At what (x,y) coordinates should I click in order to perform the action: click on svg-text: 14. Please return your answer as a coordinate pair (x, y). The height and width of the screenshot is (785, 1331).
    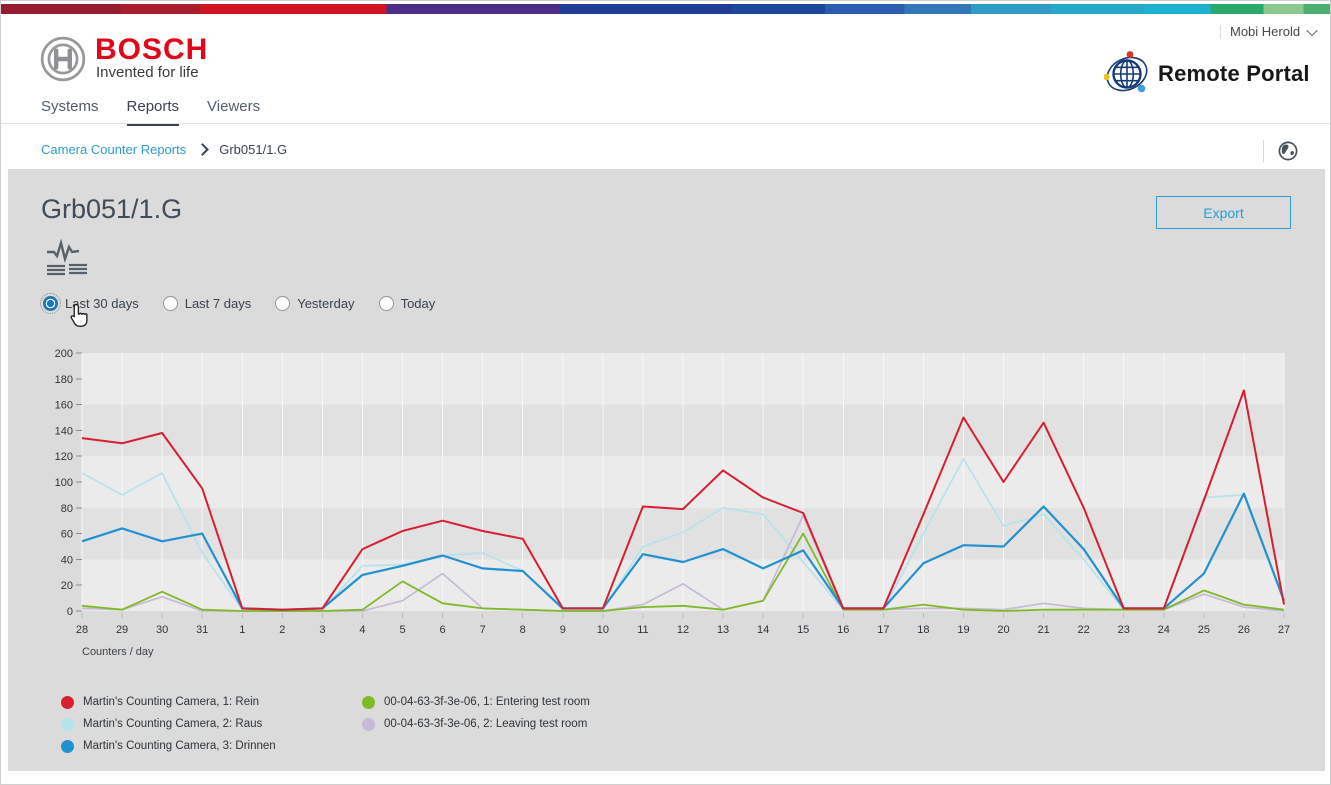
    Looking at the image, I should click on (763, 630).